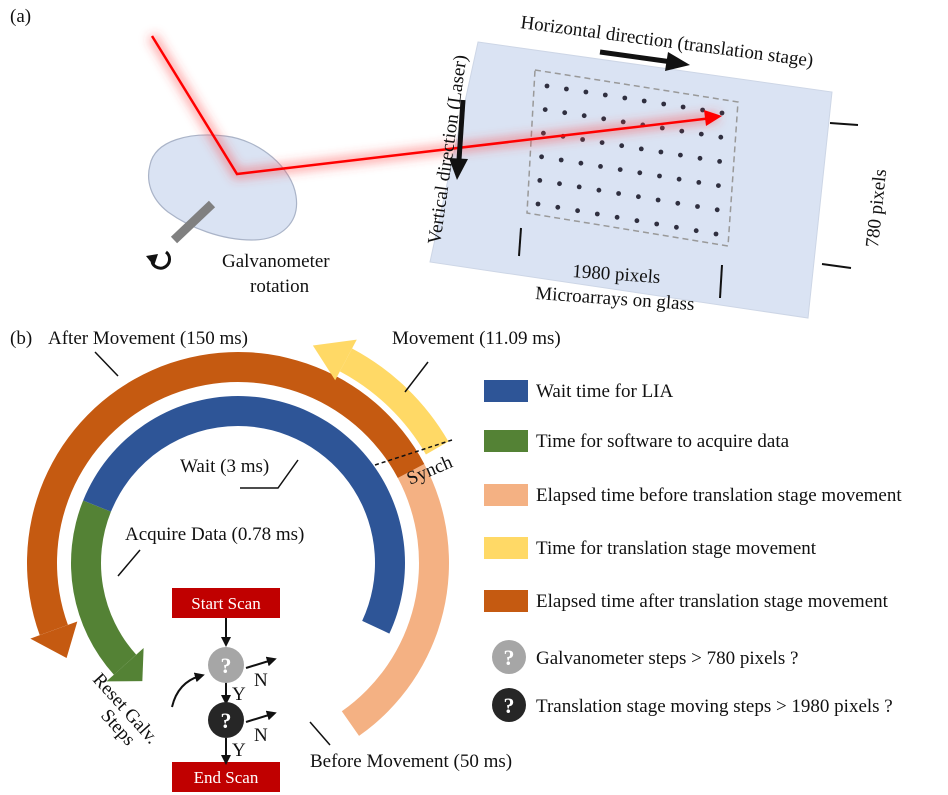 This screenshot has height=795, width=948. What do you see at coordinates (125, 664) in the screenshot?
I see `acquire-arrowhead` at bounding box center [125, 664].